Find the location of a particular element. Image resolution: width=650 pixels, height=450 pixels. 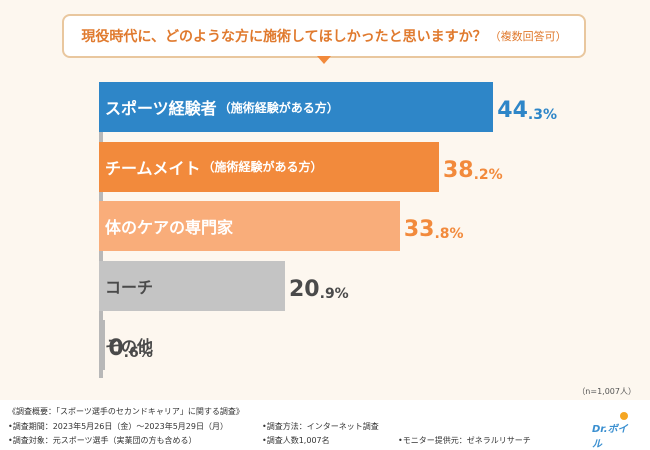

logo-dot-icon is located at coordinates (624, 416).